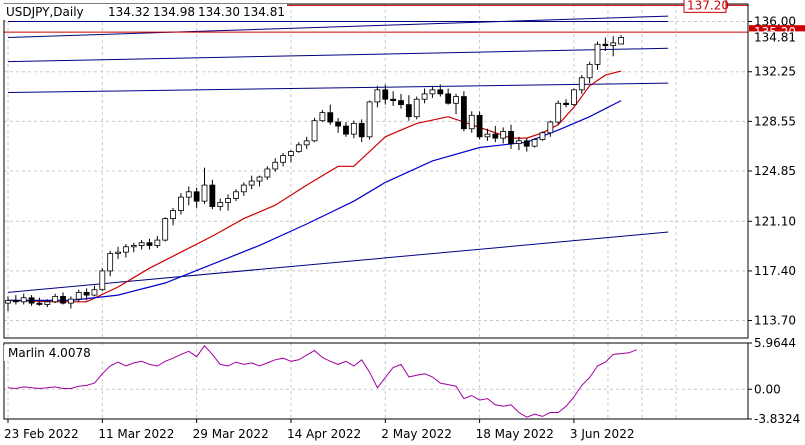  Describe the element at coordinates (45, 12) in the screenshot. I see `chart-title: USDJPY,Daily` at that location.